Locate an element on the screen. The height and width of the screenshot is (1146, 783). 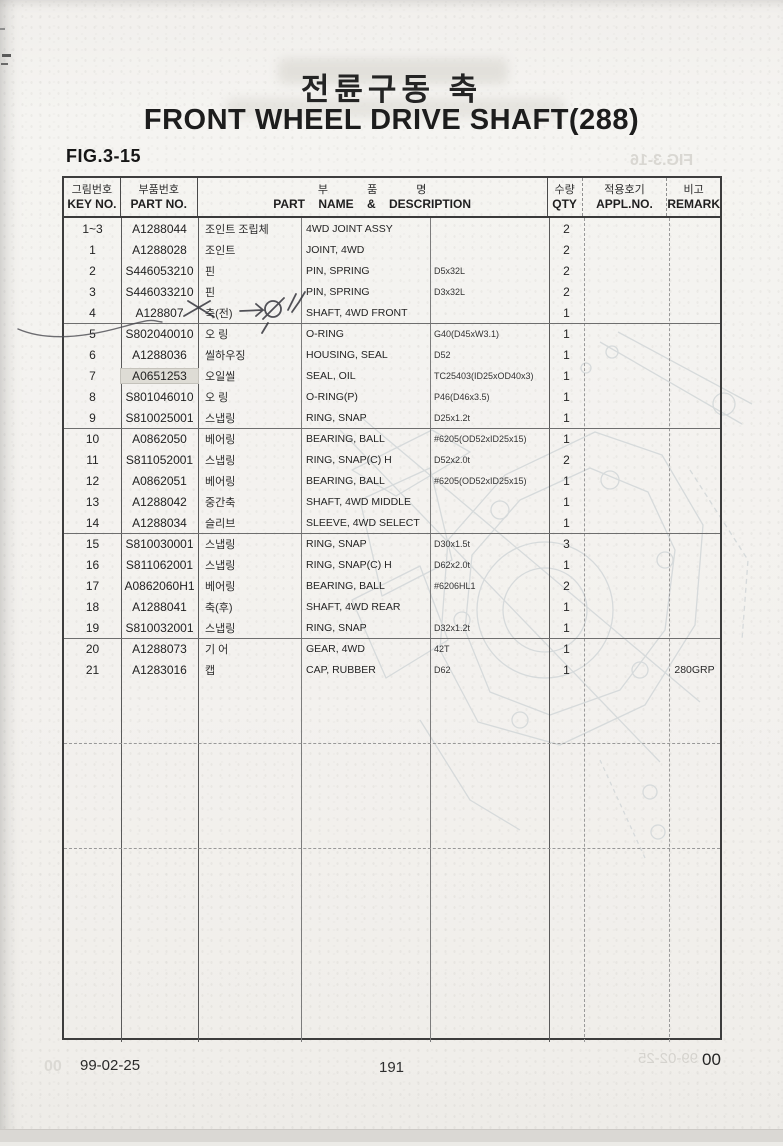
table-row: 21 A1283016 캡 CAP, RUBBER D62 1 280GRP is located at coordinates (392, 669).